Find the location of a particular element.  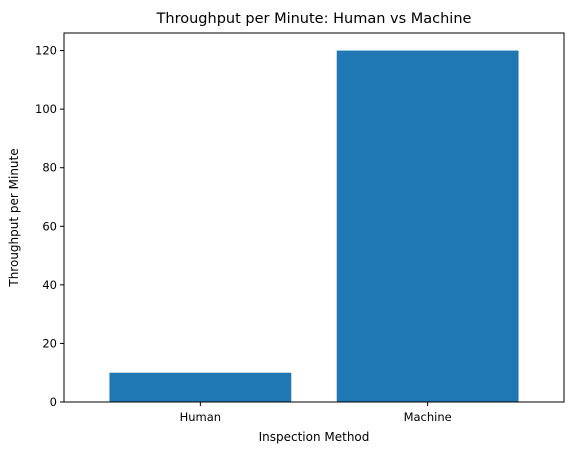

x-axis-label: Inspection Method is located at coordinates (314, 437).